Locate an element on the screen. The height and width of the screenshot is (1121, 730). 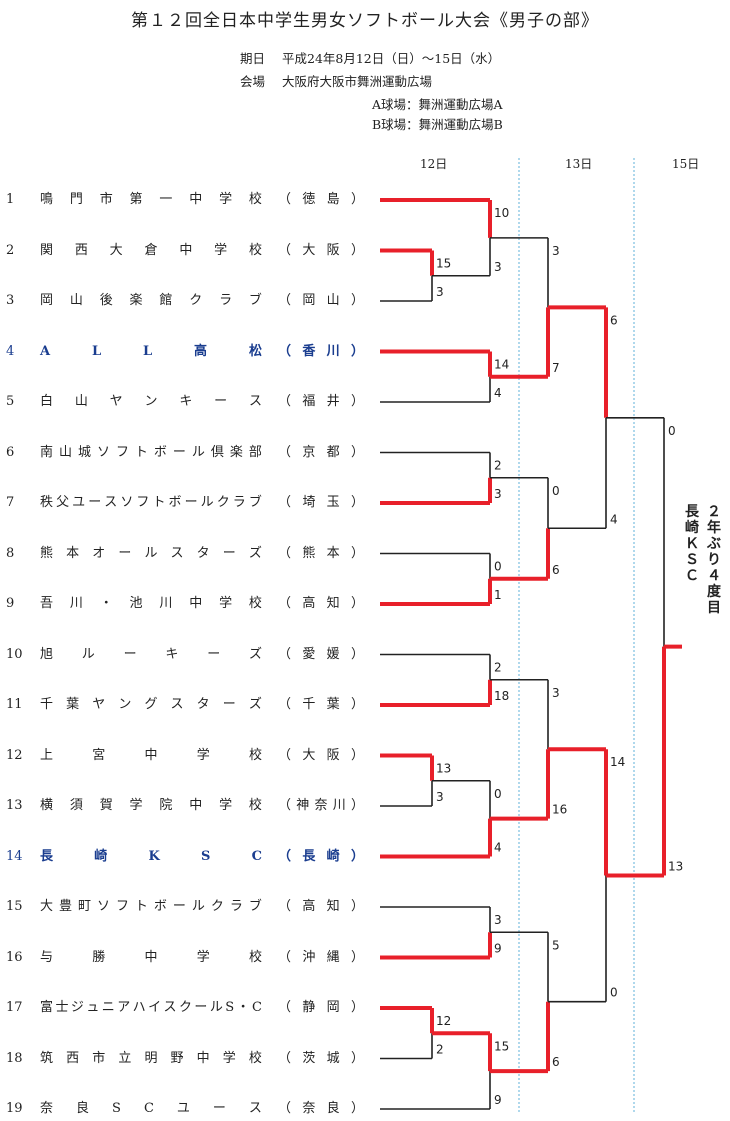
day-label-13: 13日 is located at coordinates (579, 164).